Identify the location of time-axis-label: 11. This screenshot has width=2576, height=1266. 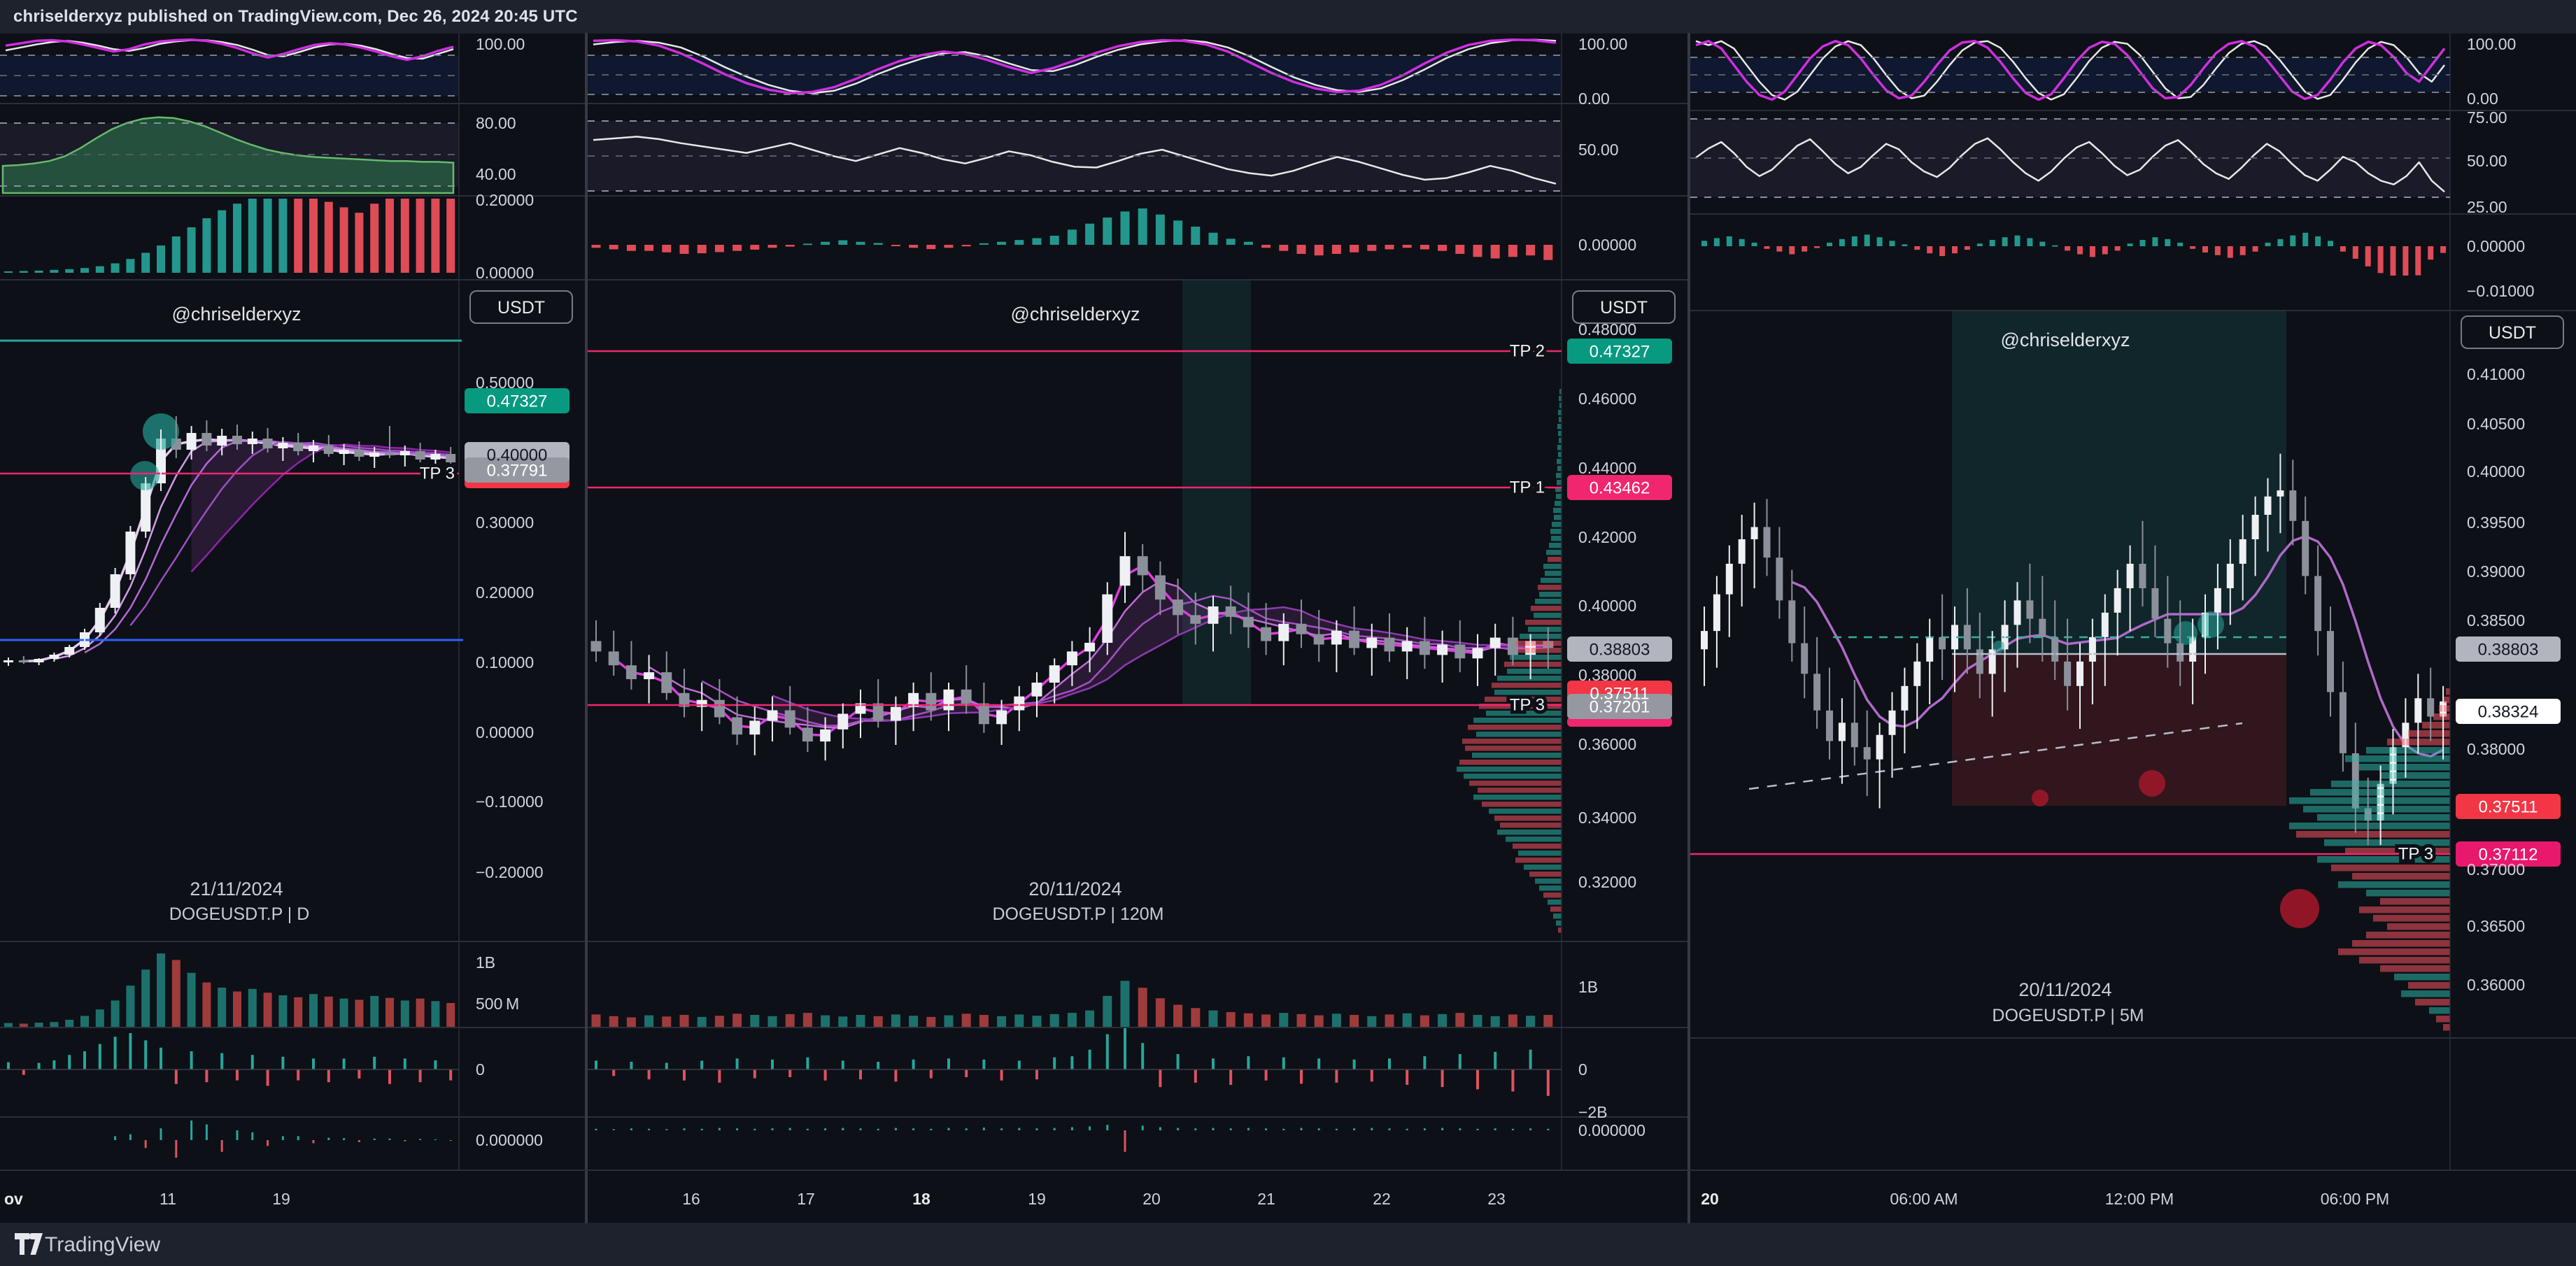
(168, 1199).